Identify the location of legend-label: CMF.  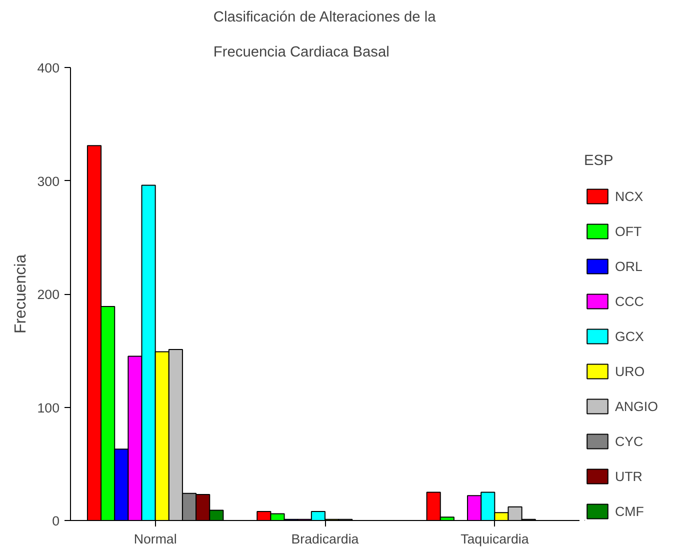
(629, 511).